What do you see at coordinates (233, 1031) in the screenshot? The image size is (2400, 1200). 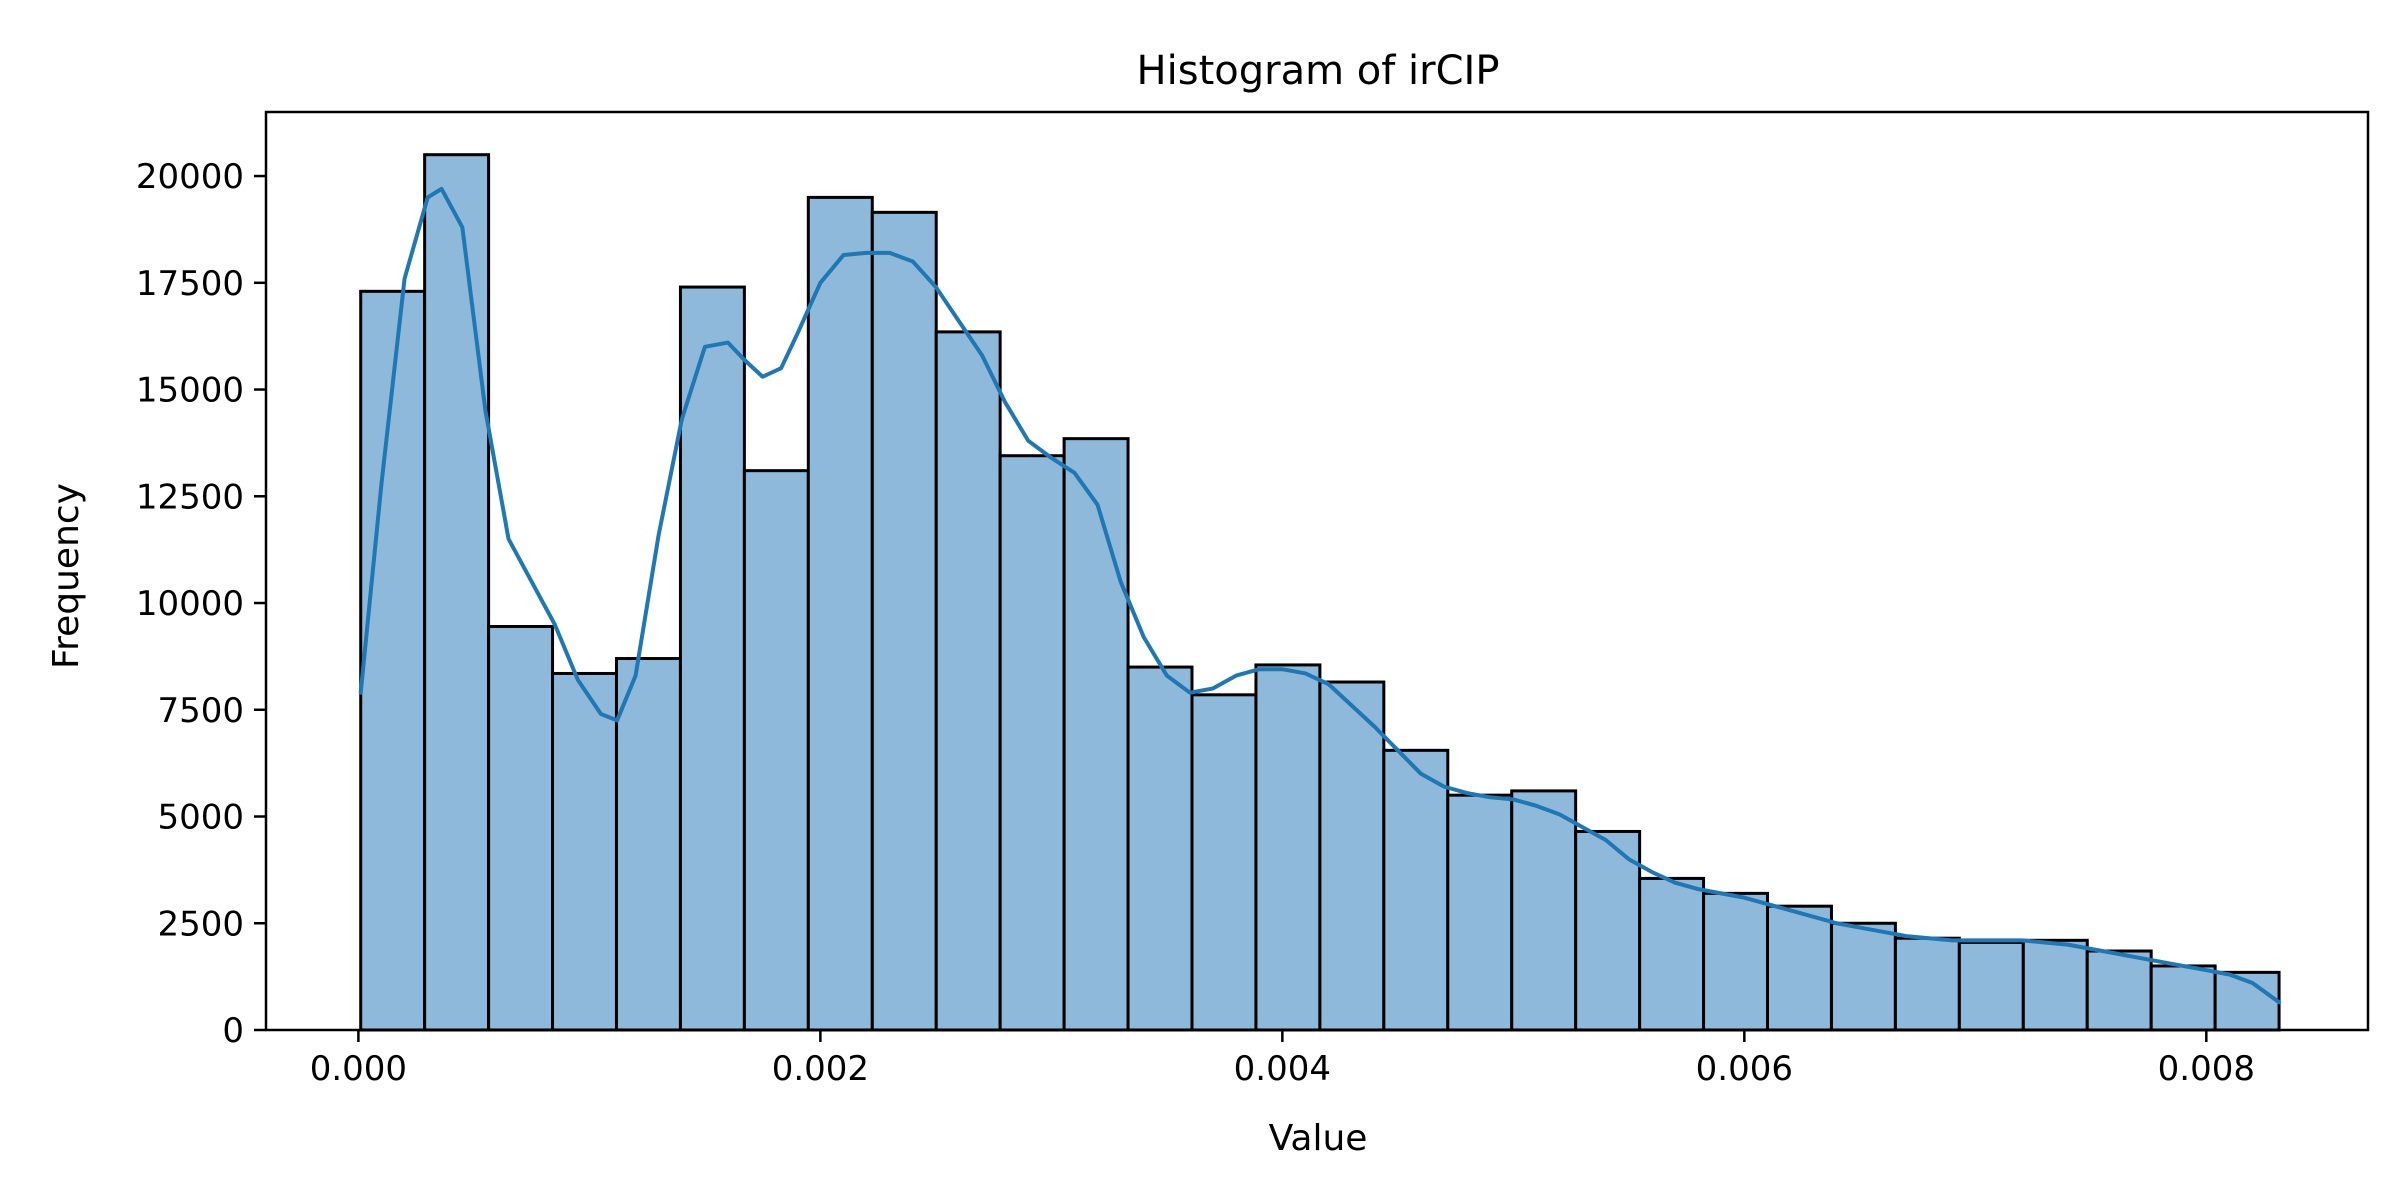 I see `y-tick-label: 0` at bounding box center [233, 1031].